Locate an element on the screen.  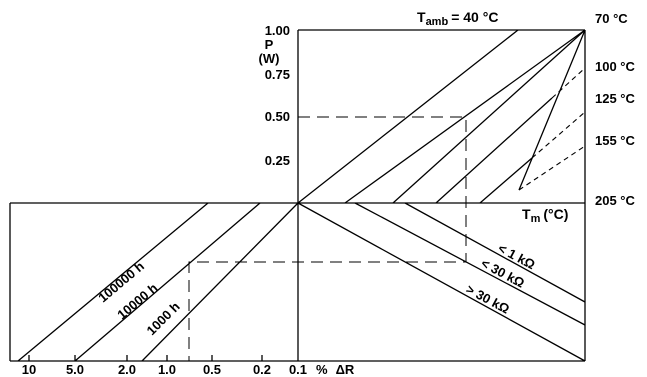
drift-line-10000h is located at coordinates (167, 282).